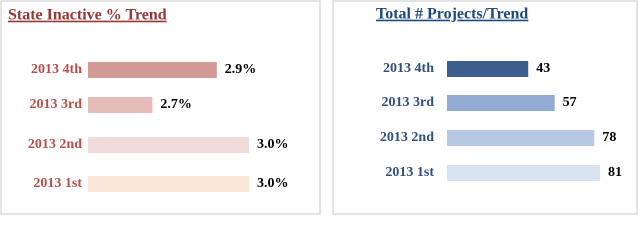  What do you see at coordinates (176, 104) in the screenshot?
I see `value-label: 2.7%` at bounding box center [176, 104].